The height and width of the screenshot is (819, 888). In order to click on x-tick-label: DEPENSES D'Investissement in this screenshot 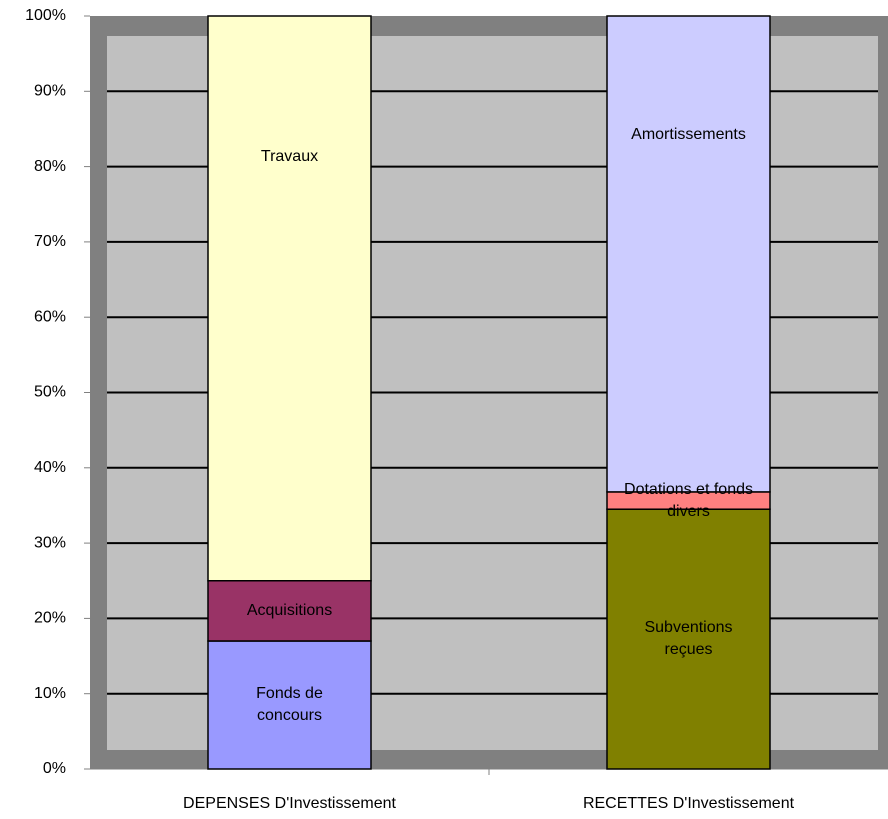, I will do `click(289, 803)`.